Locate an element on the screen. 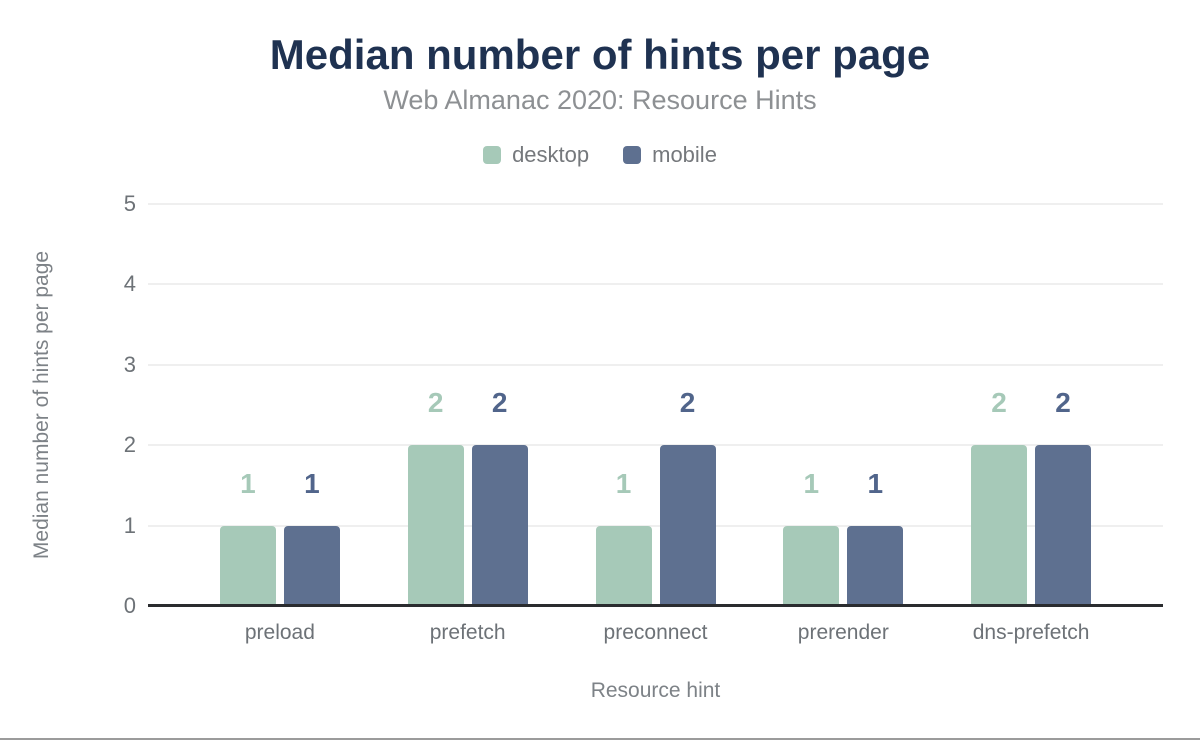 This screenshot has width=1200, height=742. bar-desktop-prefetch is located at coordinates (435, 525).